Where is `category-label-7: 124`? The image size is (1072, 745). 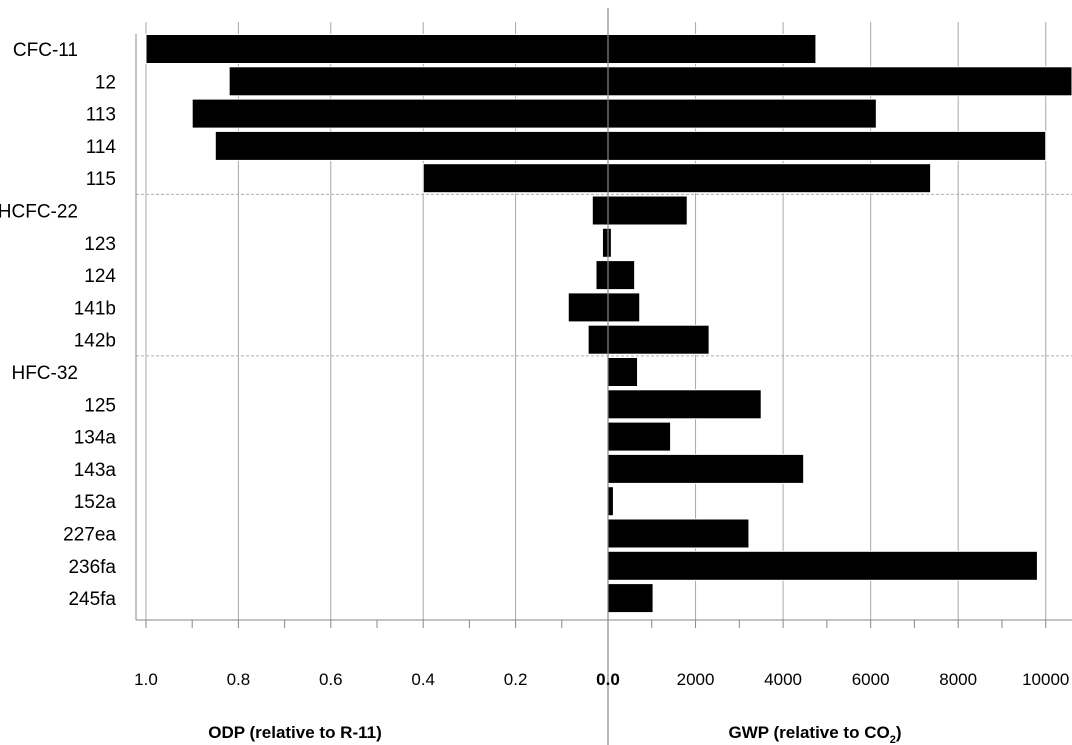 category-label-7: 124 is located at coordinates (100, 276).